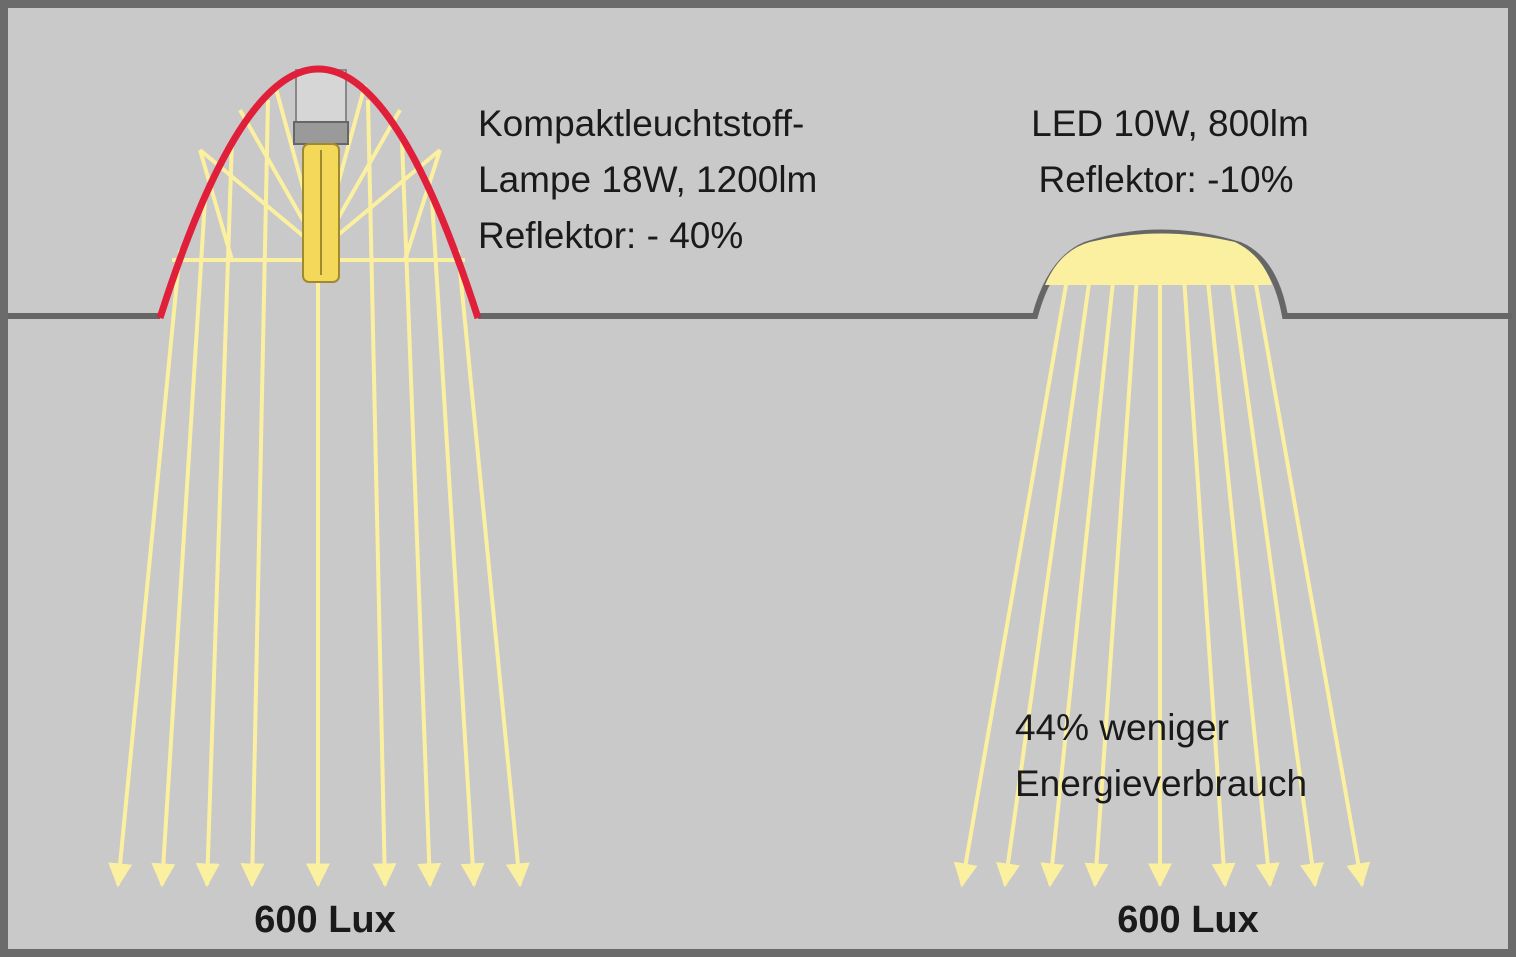 This screenshot has height=957, width=1516. Describe the element at coordinates (321, 176) in the screenshot. I see `cfl-lamp` at that location.